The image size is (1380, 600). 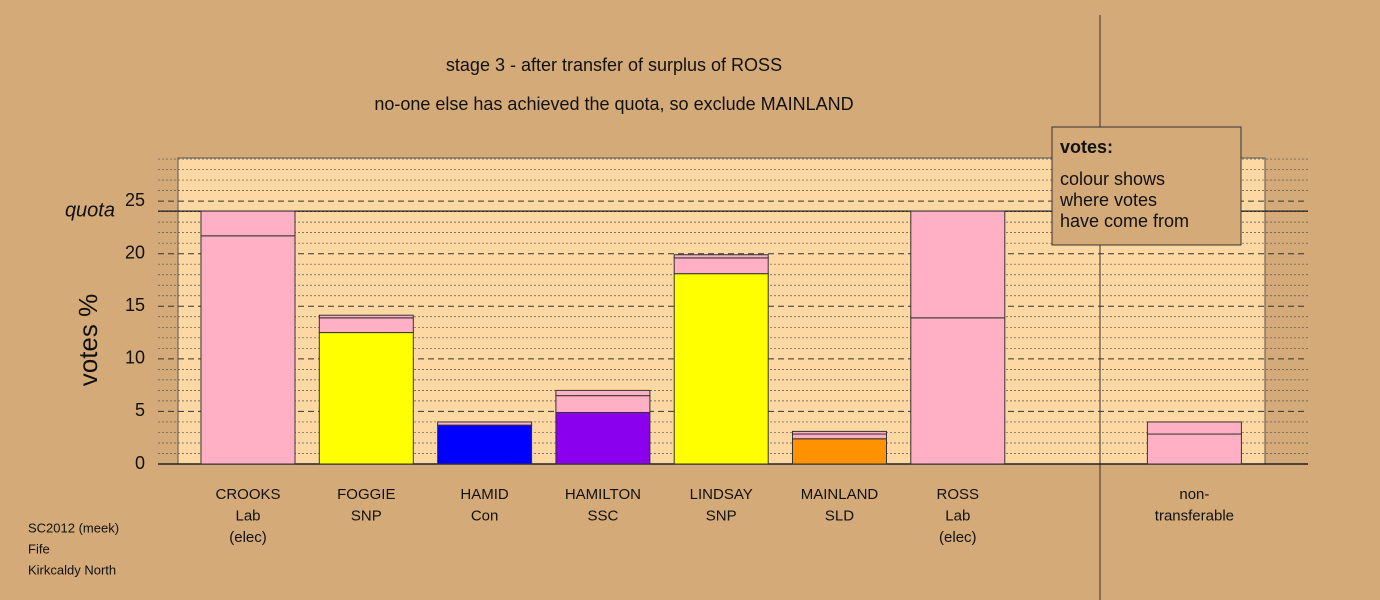 I want to click on y-axis-label: votes %, so click(x=88, y=340).